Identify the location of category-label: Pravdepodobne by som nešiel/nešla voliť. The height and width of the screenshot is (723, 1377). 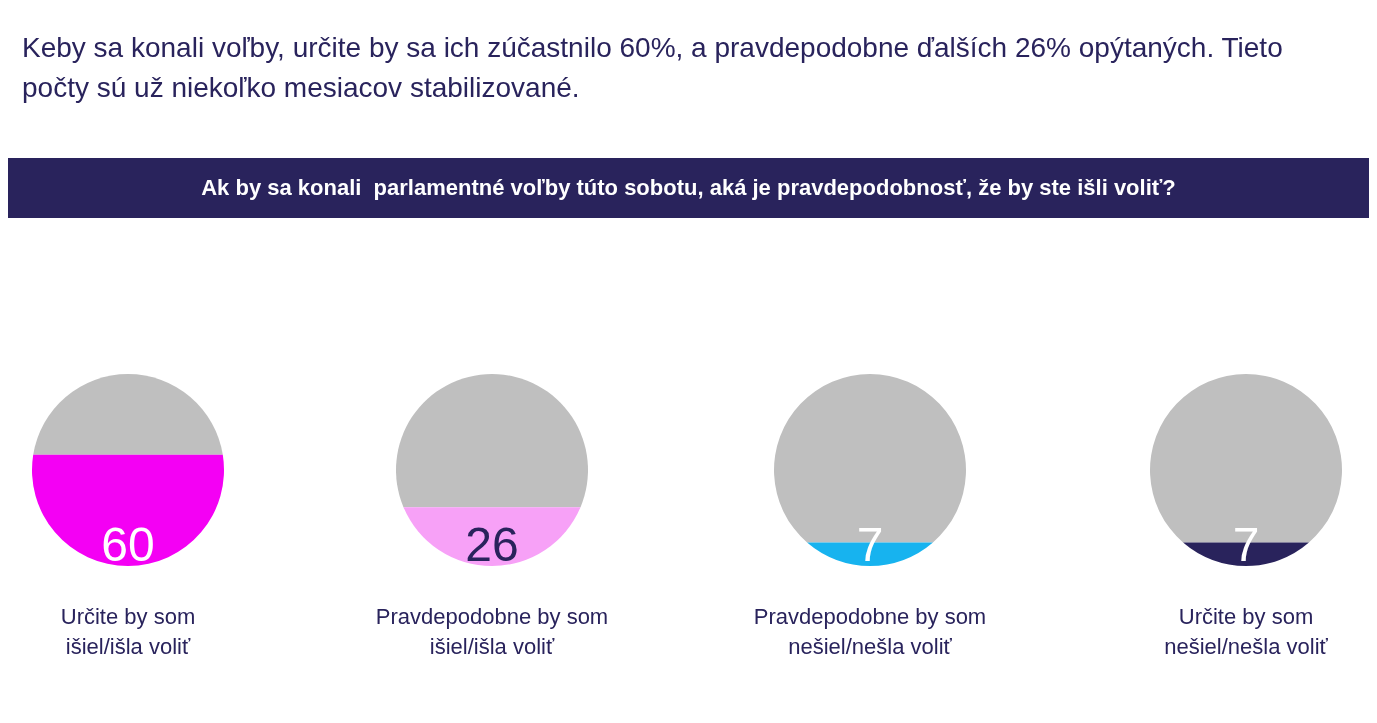
(870, 631).